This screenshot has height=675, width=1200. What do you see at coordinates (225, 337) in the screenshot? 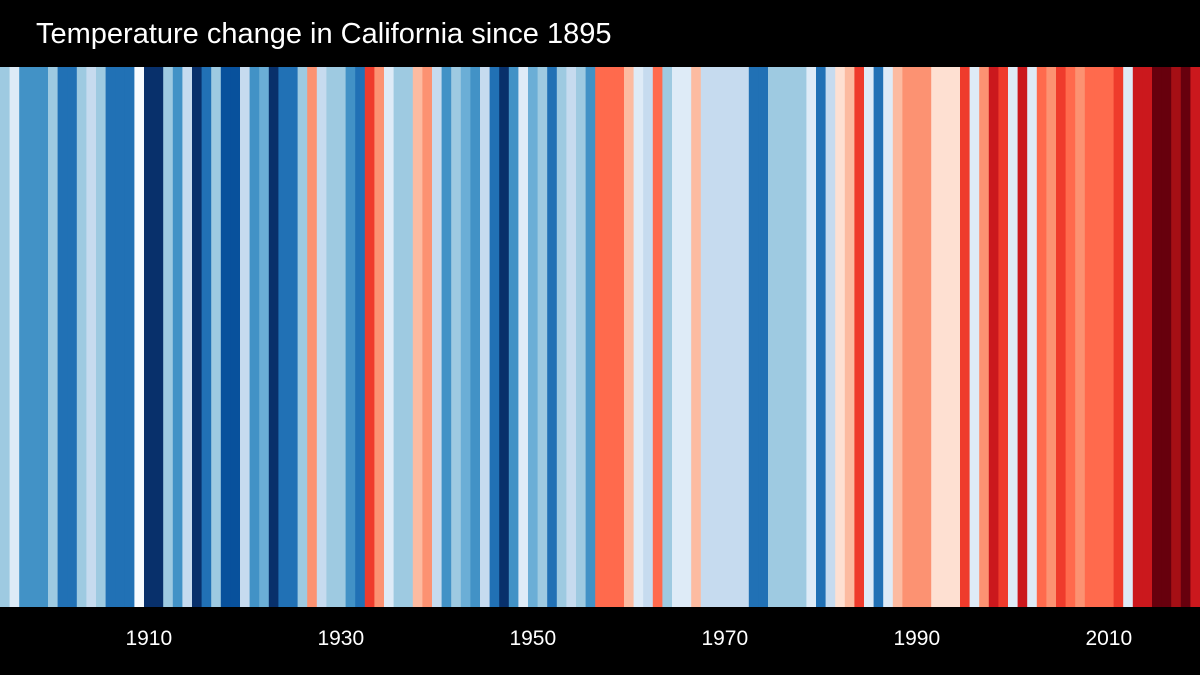
I see `stripe-1918` at bounding box center [225, 337].